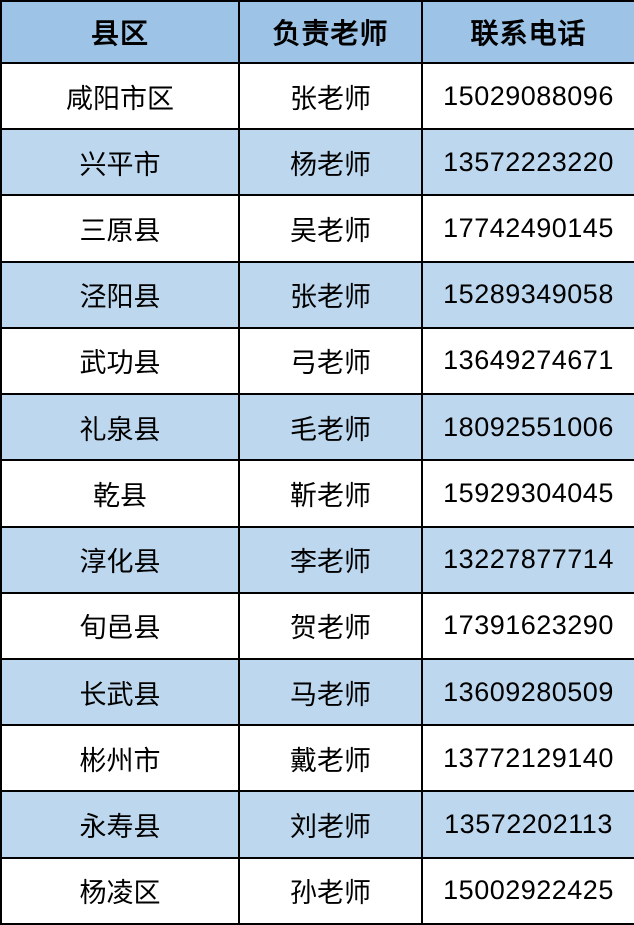  What do you see at coordinates (330, 228) in the screenshot?
I see `teacher-cell: 吴老师` at bounding box center [330, 228].